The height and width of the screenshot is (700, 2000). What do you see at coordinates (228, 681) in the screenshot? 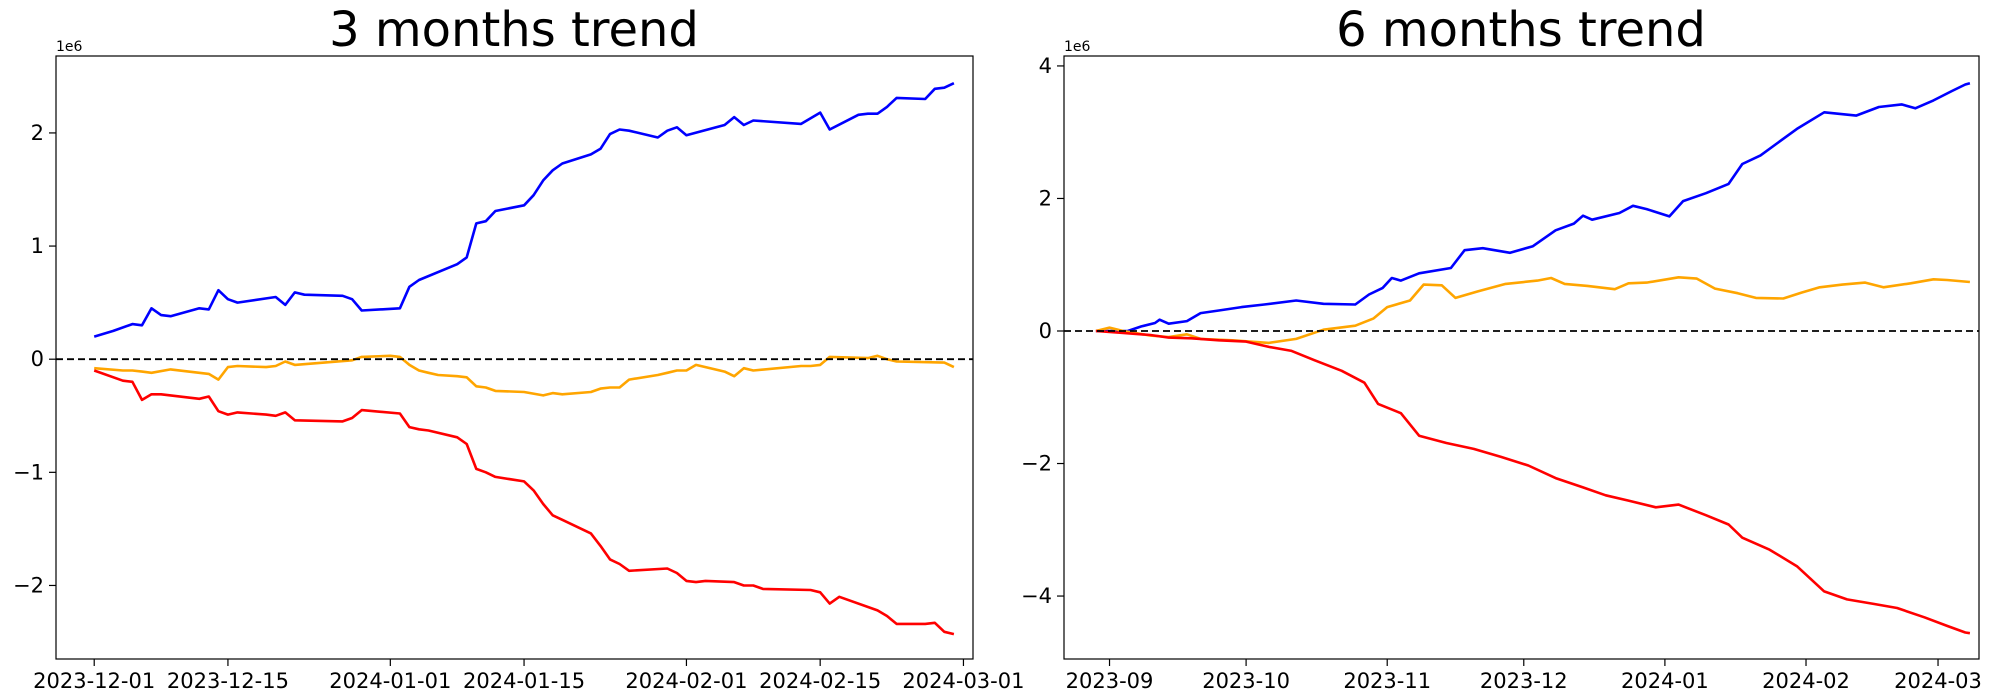
I see `x-tick-label: 2023-12-15` at bounding box center [228, 681].